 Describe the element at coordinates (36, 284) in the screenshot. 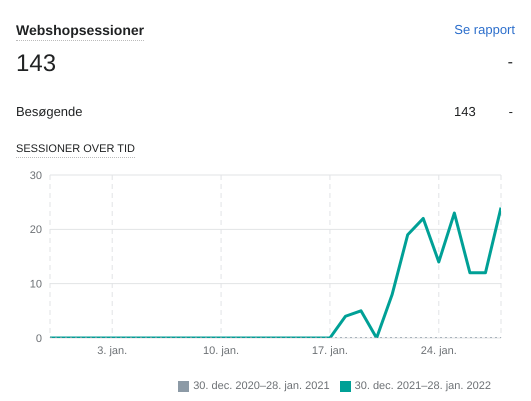

I see `y-tick-label: 10` at that location.